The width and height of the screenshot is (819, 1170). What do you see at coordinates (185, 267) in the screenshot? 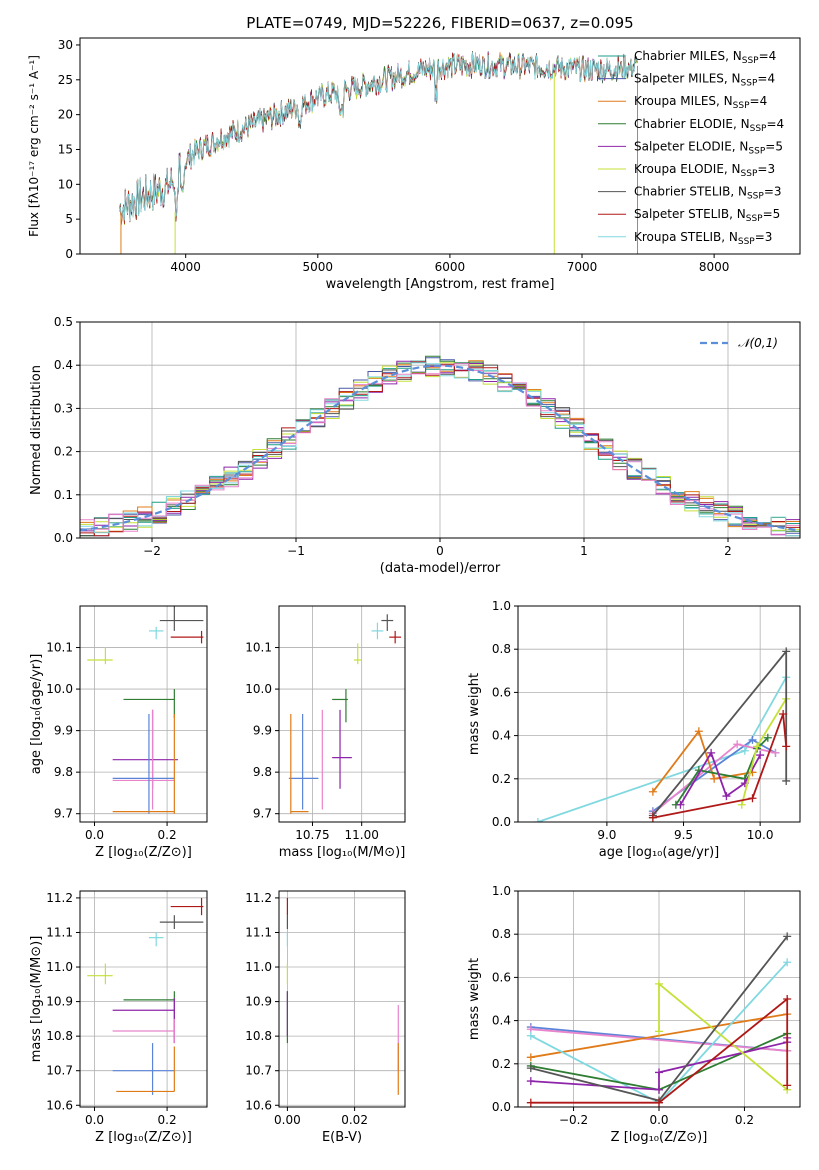
I see `x-tick-label: 4000` at bounding box center [185, 267].